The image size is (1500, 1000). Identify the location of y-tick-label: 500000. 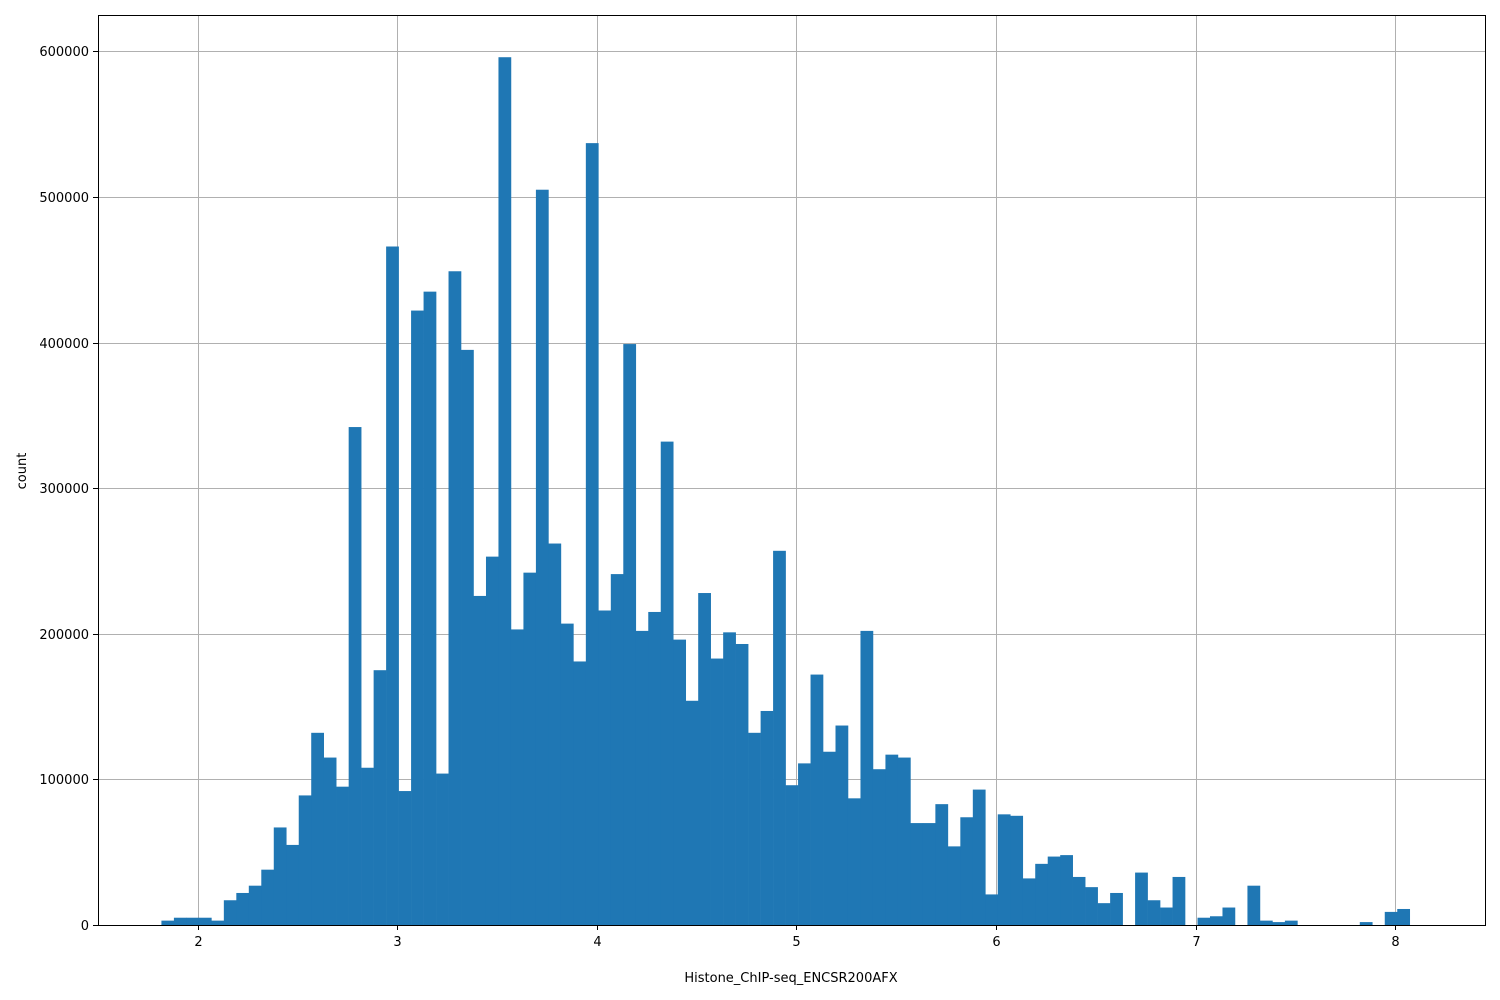
(64, 198).